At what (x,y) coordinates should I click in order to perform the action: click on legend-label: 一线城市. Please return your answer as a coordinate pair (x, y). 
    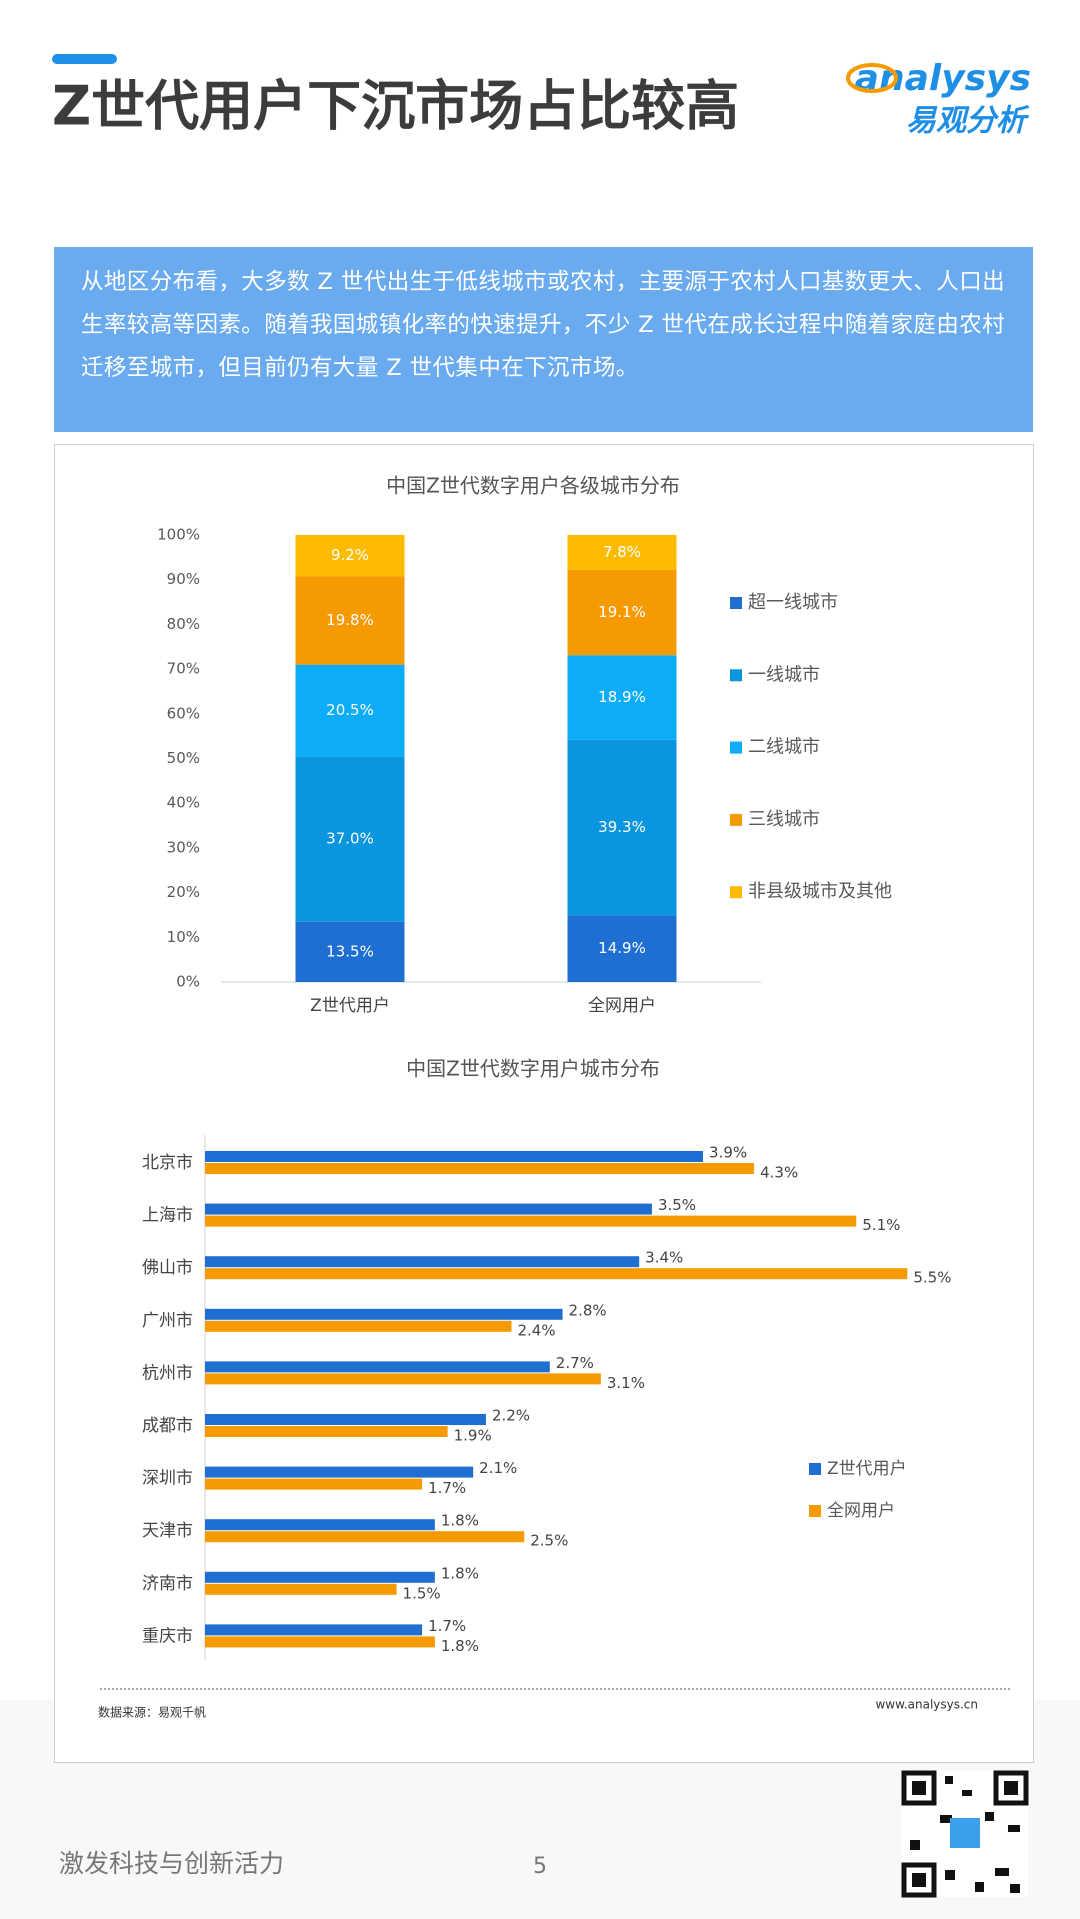
    Looking at the image, I should click on (784, 674).